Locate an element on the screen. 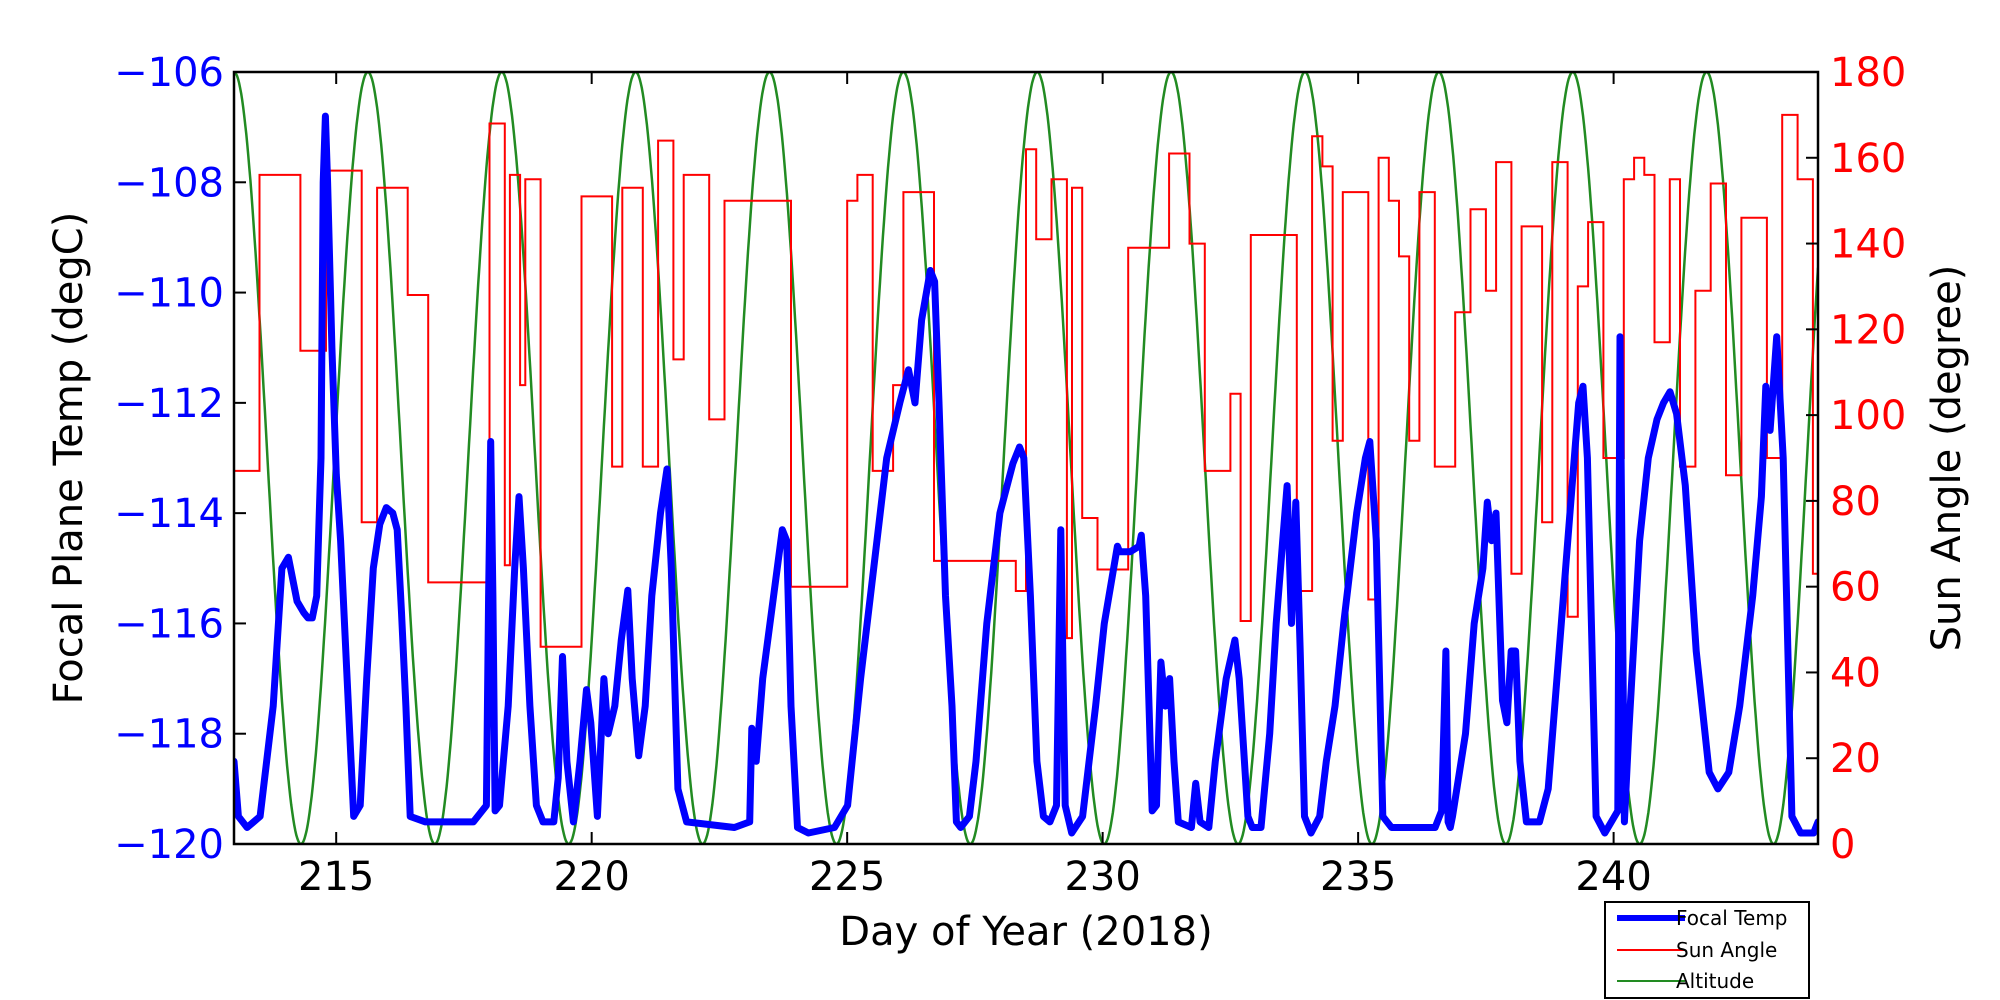  x-tick-label: 235 is located at coordinates (1358, 877).